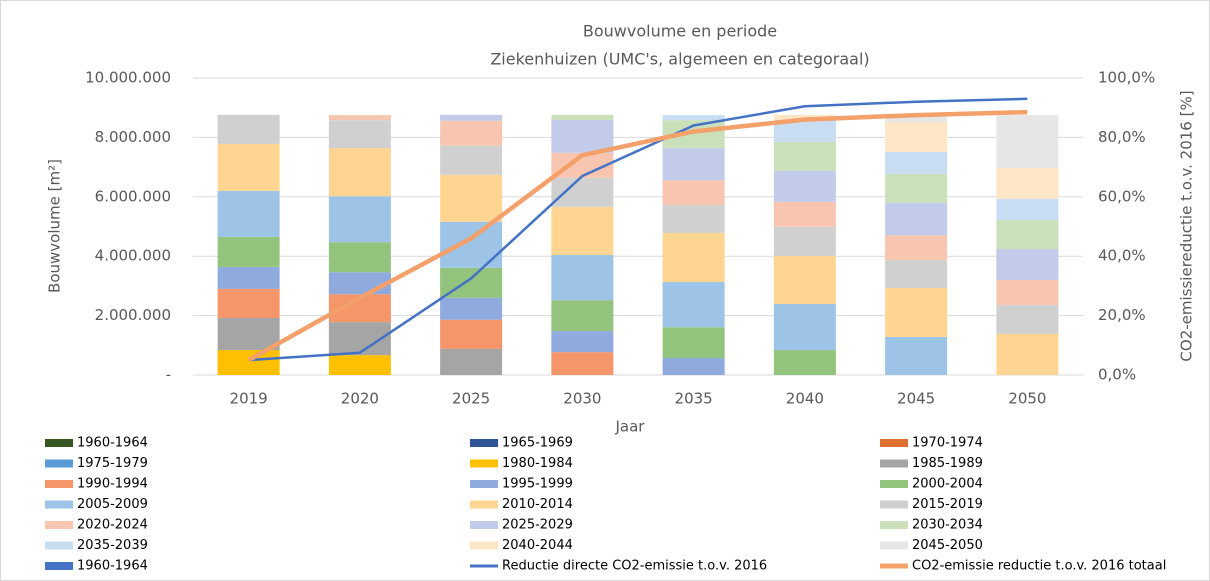 This screenshot has width=1210, height=581. Describe the element at coordinates (112, 504) in the screenshot. I see `legend-label: 2005-2009` at that location.